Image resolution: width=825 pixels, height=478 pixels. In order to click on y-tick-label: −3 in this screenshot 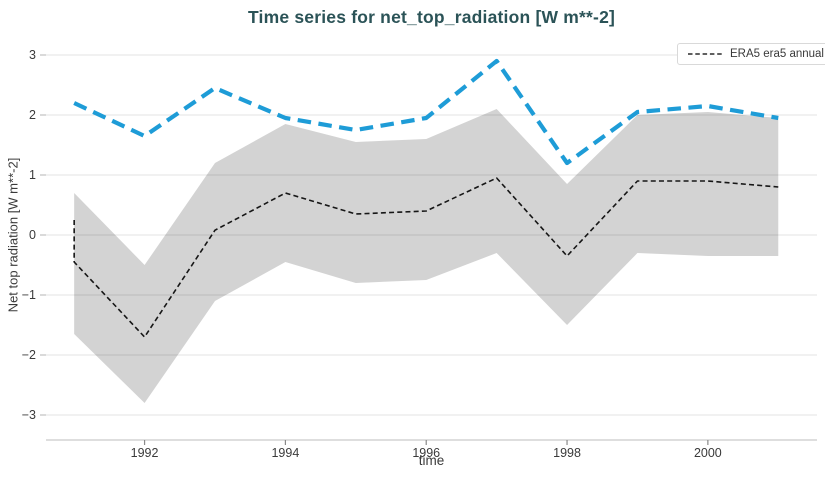, I will do `click(29, 415)`.